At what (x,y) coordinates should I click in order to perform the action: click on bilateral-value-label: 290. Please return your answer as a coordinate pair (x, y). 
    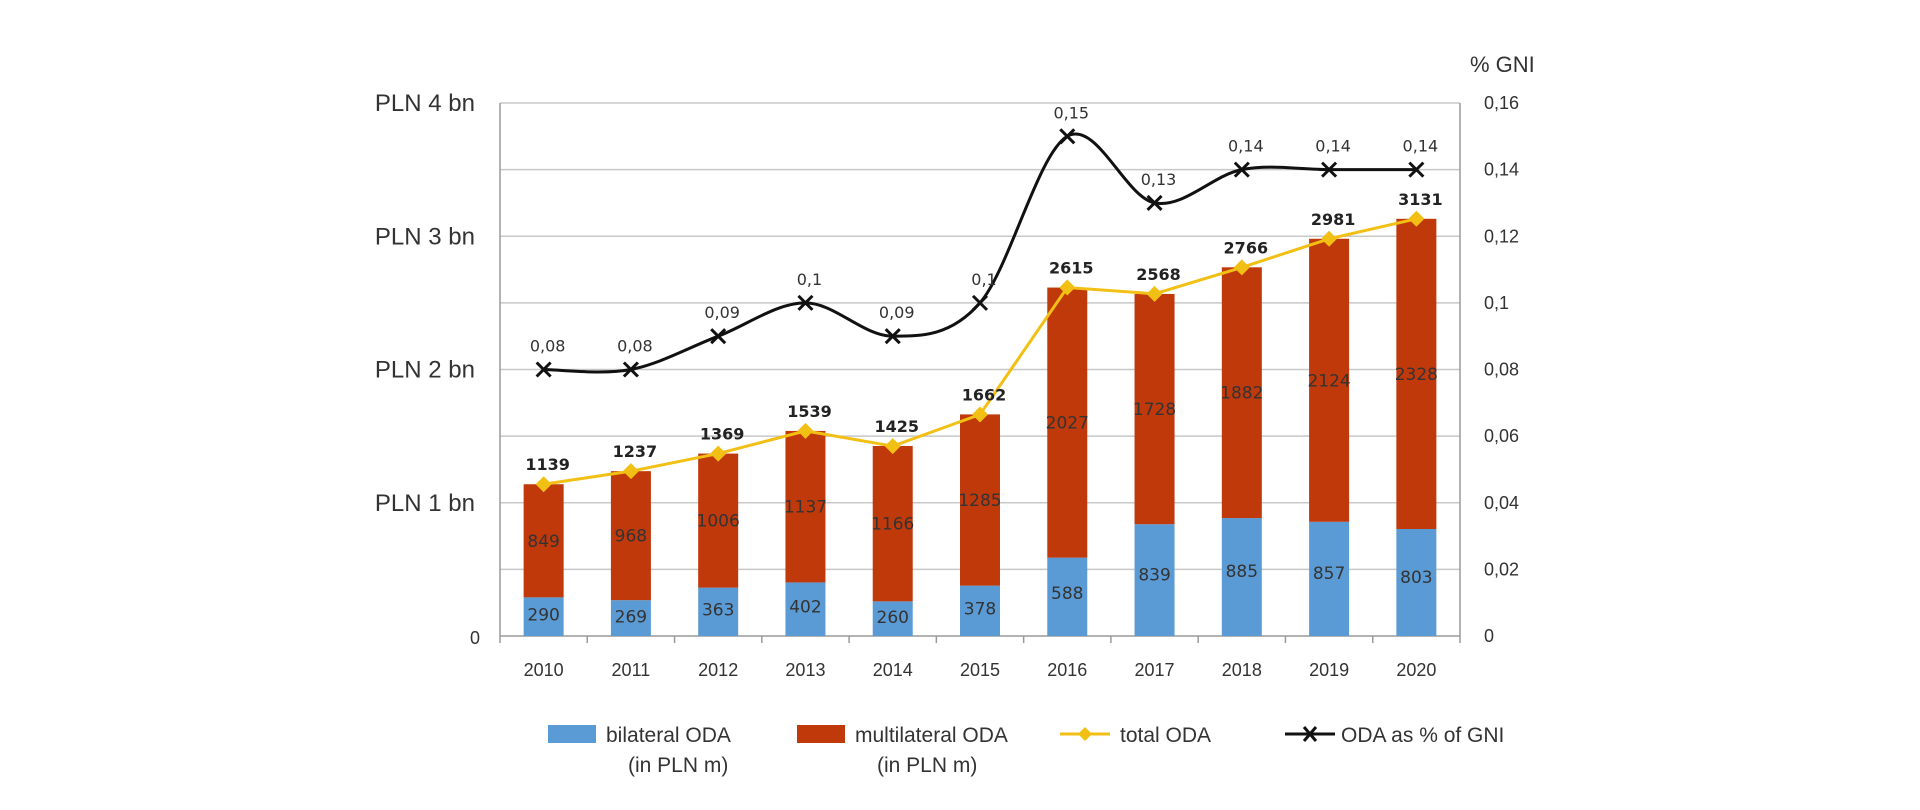
    Looking at the image, I should click on (543, 616).